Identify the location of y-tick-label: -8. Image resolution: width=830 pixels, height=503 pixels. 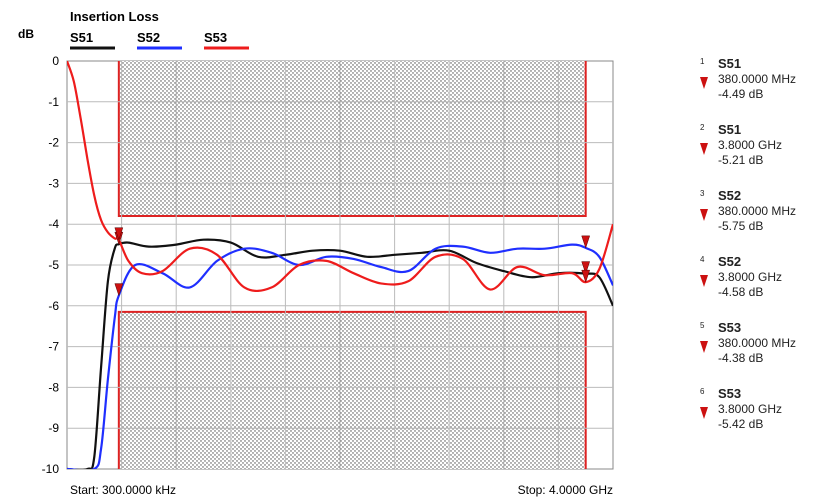
(53, 387).